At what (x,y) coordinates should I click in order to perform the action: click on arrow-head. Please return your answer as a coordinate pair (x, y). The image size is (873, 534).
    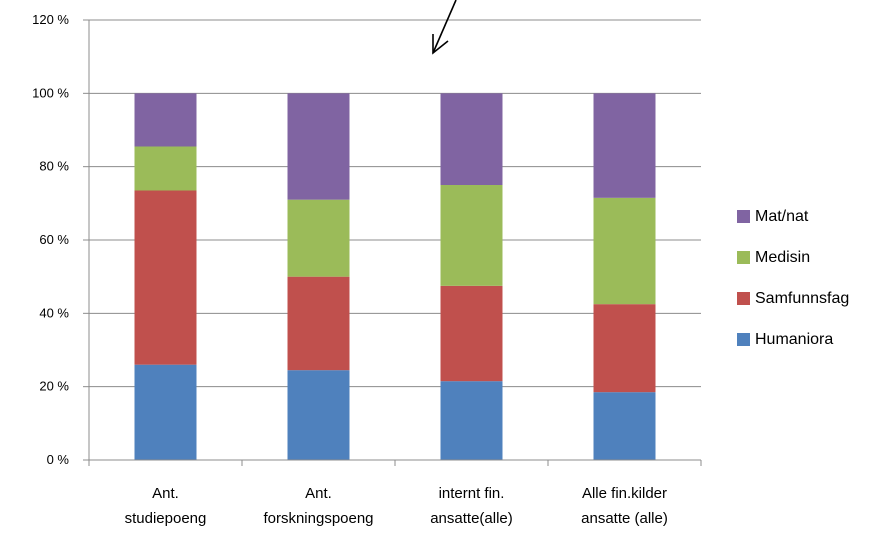
    Looking at the image, I should click on (440, 44).